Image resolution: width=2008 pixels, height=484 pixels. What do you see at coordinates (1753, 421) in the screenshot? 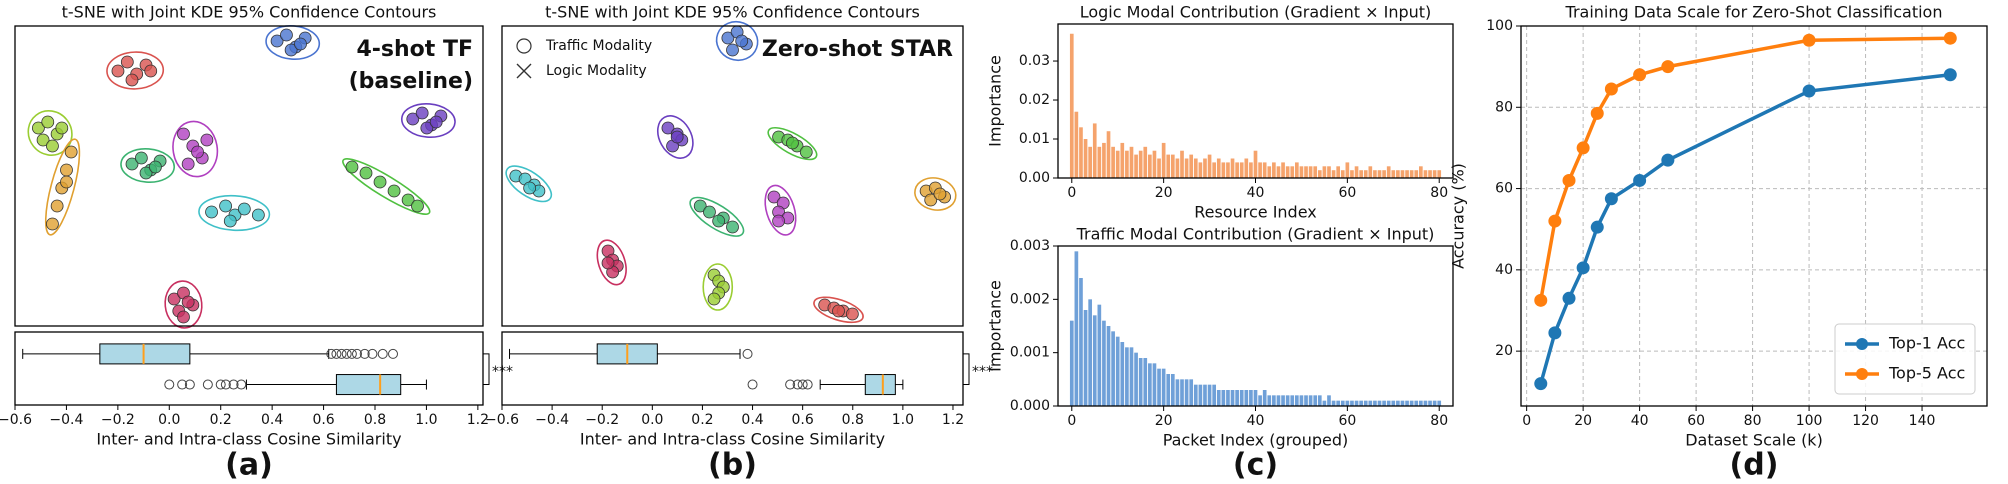
I see `x-tick-label: 80` at bounding box center [1753, 421].